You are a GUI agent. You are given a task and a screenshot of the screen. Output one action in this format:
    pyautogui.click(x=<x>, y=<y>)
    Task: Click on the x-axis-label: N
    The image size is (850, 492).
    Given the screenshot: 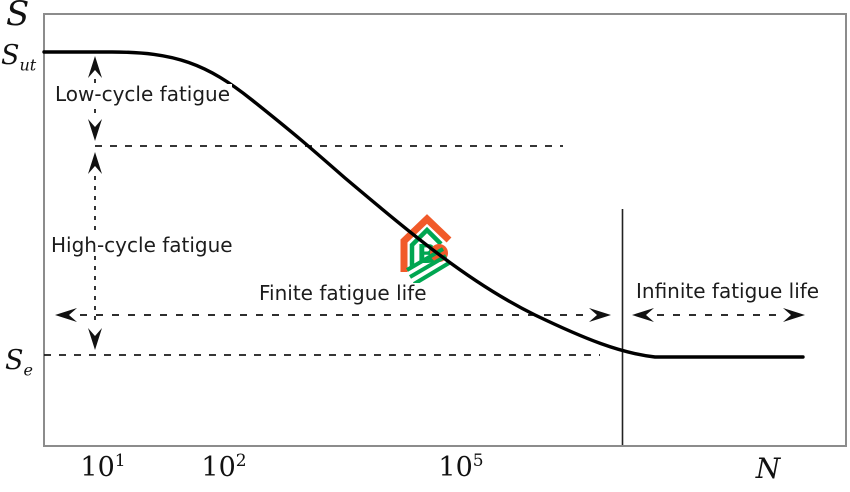 What is the action you would take?
    pyautogui.click(x=768, y=468)
    